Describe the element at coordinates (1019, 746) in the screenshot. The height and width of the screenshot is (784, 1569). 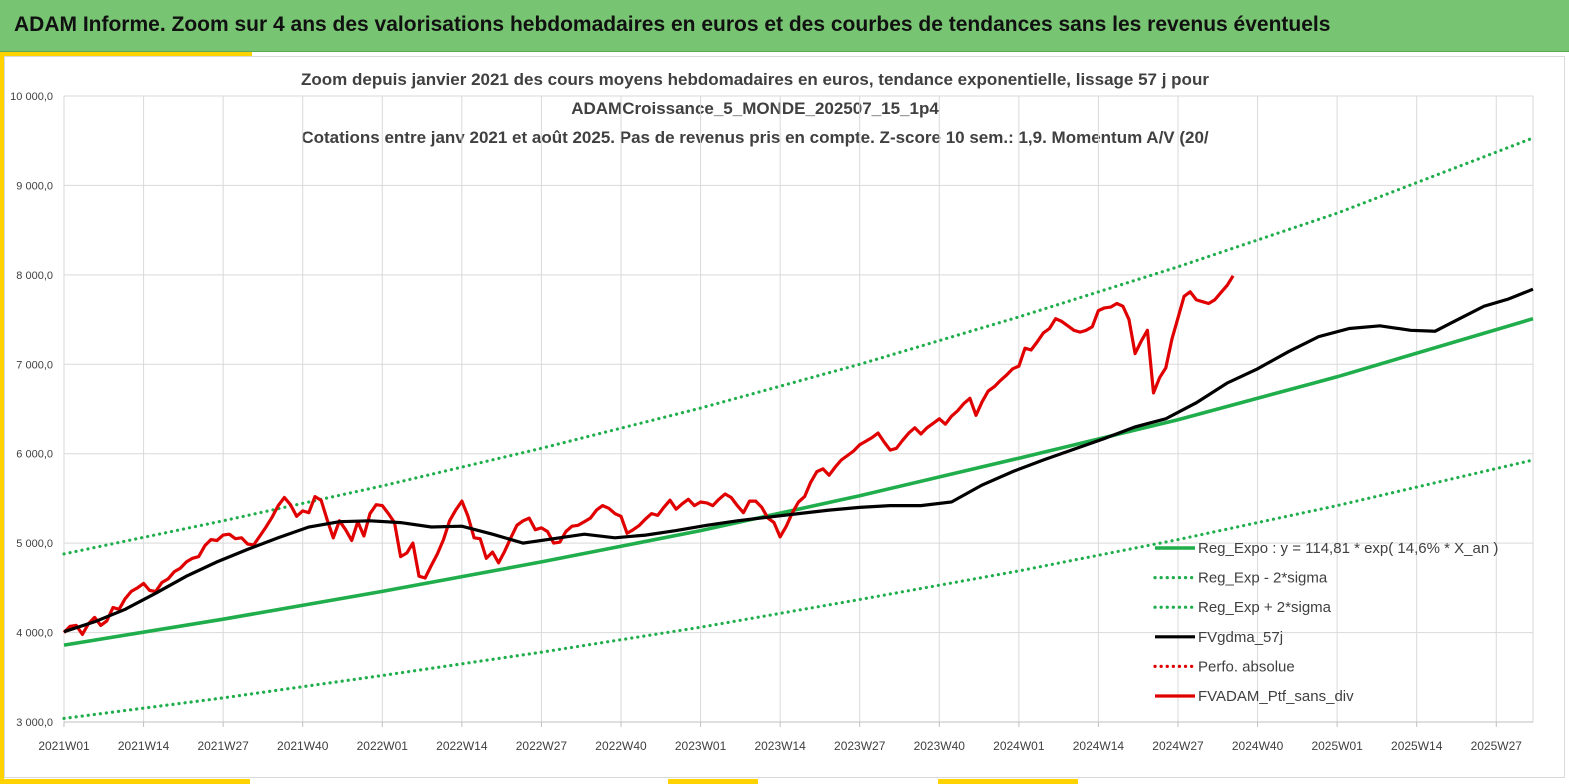
I see `x-tick-label: 2024W01` at that location.